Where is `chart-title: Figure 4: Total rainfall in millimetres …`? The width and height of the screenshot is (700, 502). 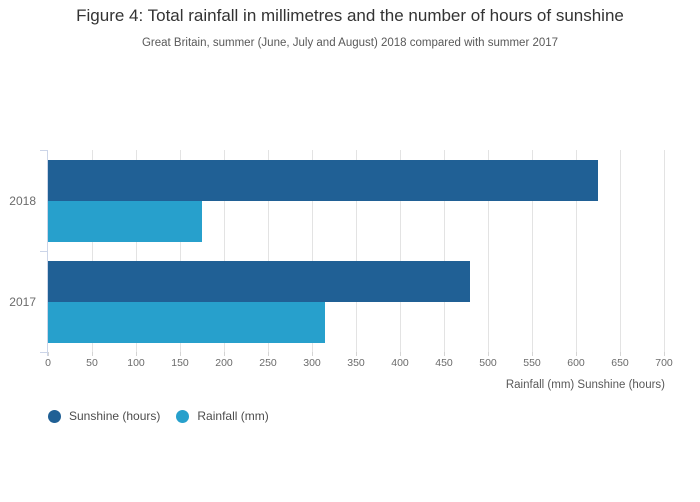 chart-title: Figure 4: Total rainfall in millimetres … is located at coordinates (350, 15).